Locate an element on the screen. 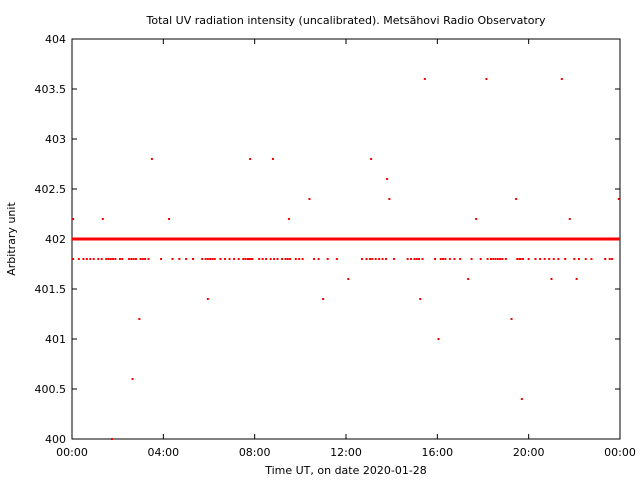 The image size is (640, 480). x-tick-label: 04:00 is located at coordinates (163, 452).